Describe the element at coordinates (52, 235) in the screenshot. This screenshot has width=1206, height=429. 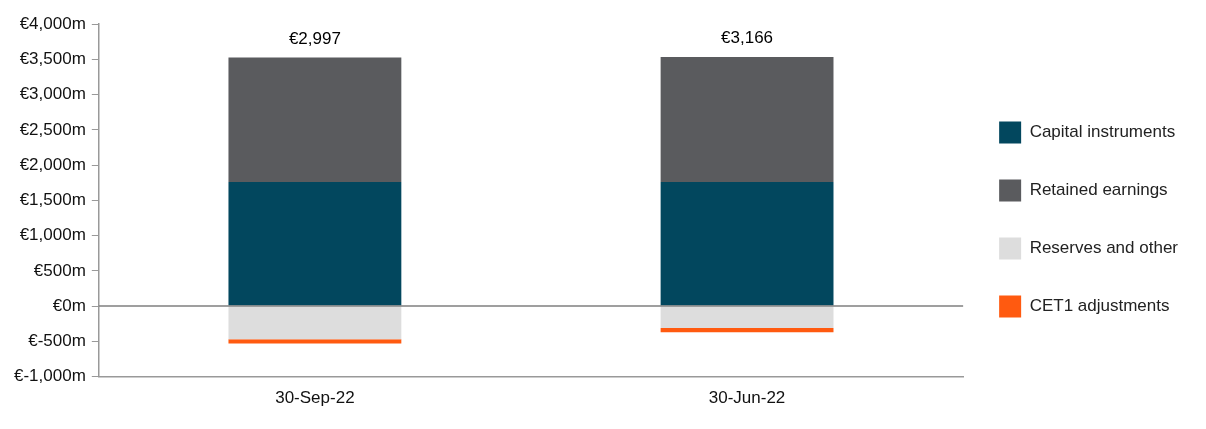
I see `y-tick-label: €1,000m` at that location.